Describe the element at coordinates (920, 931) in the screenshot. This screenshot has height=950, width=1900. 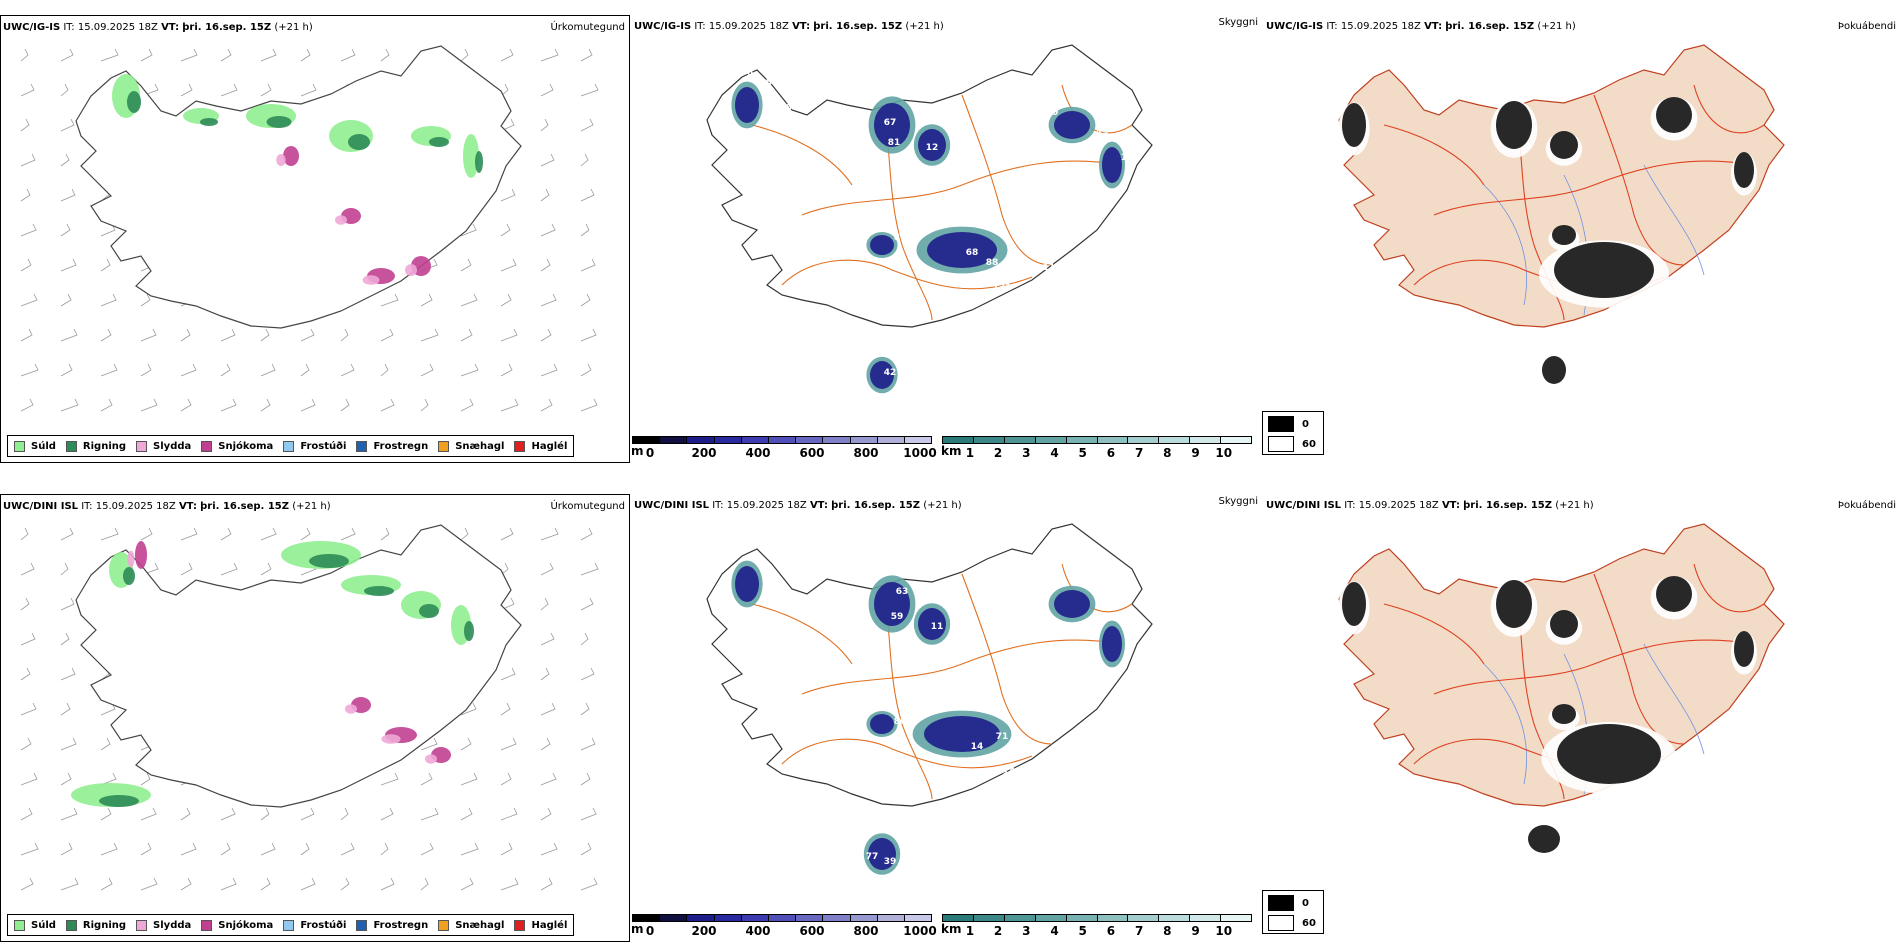
I see `colorbar-label: 1000` at that location.